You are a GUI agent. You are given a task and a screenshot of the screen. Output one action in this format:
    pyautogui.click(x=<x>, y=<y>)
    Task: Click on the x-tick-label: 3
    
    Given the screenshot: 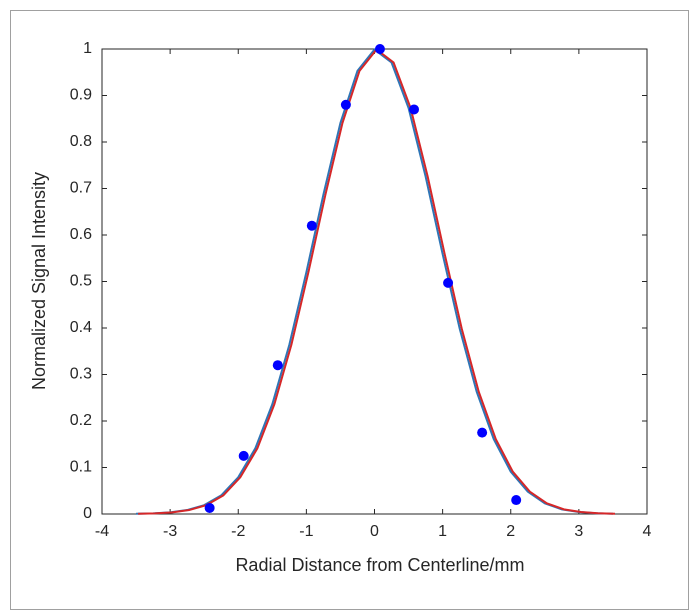 What is the action you would take?
    pyautogui.click(x=578, y=531)
    